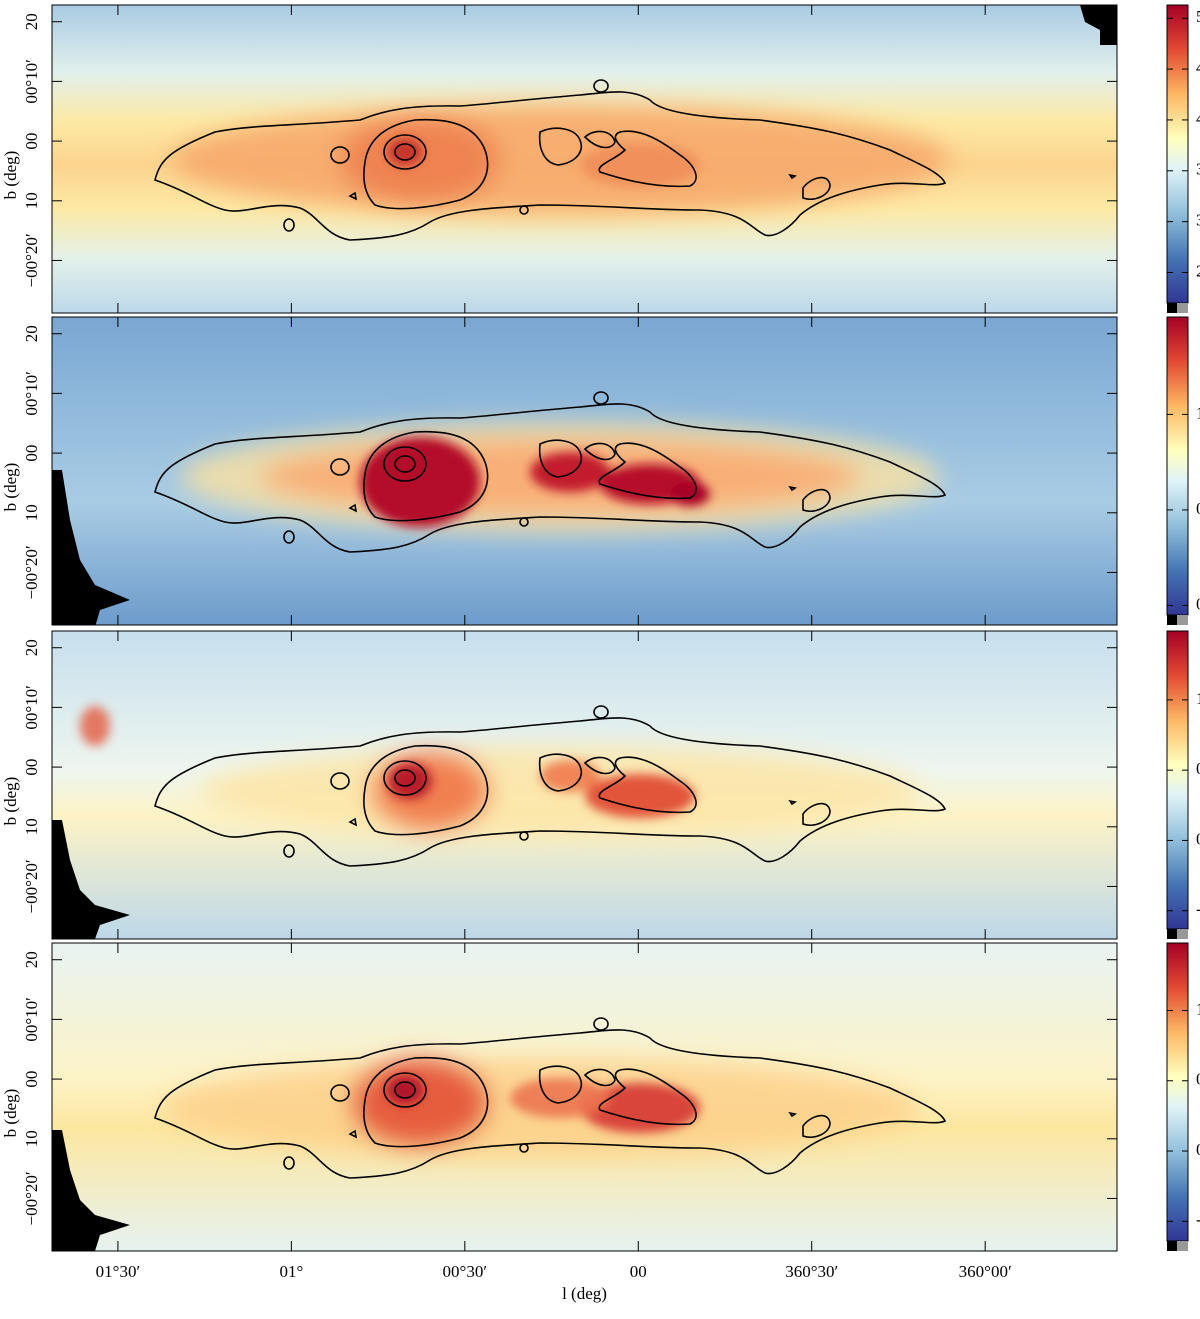  I want to click on x-tick-label: 01°, so click(291, 1271).